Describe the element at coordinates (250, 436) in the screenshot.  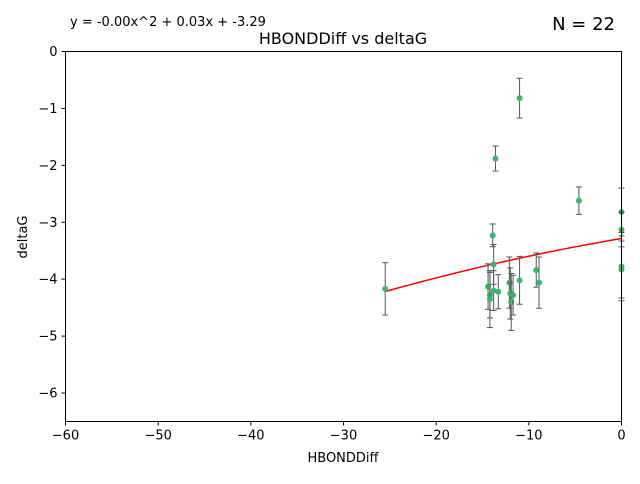
I see `x-tick-label: −40` at that location.